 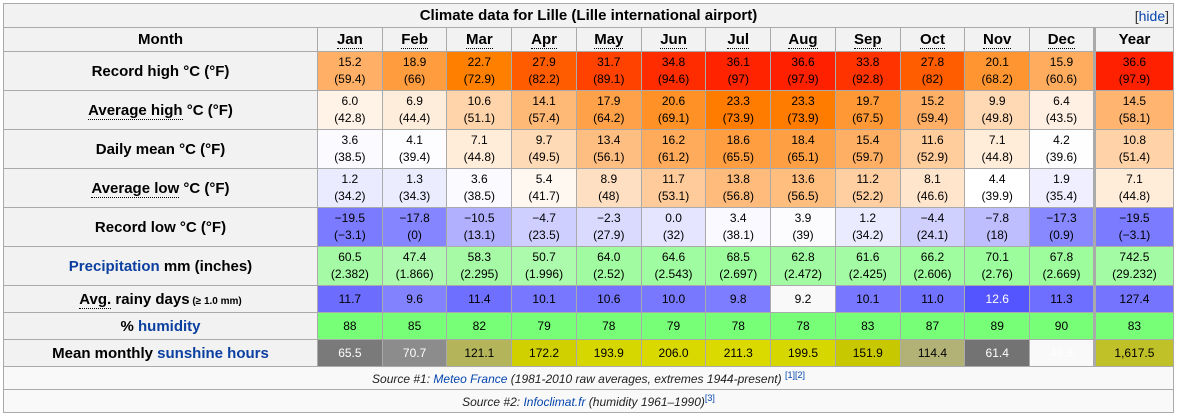 I want to click on cell-value: 5.4, so click(x=544, y=179).